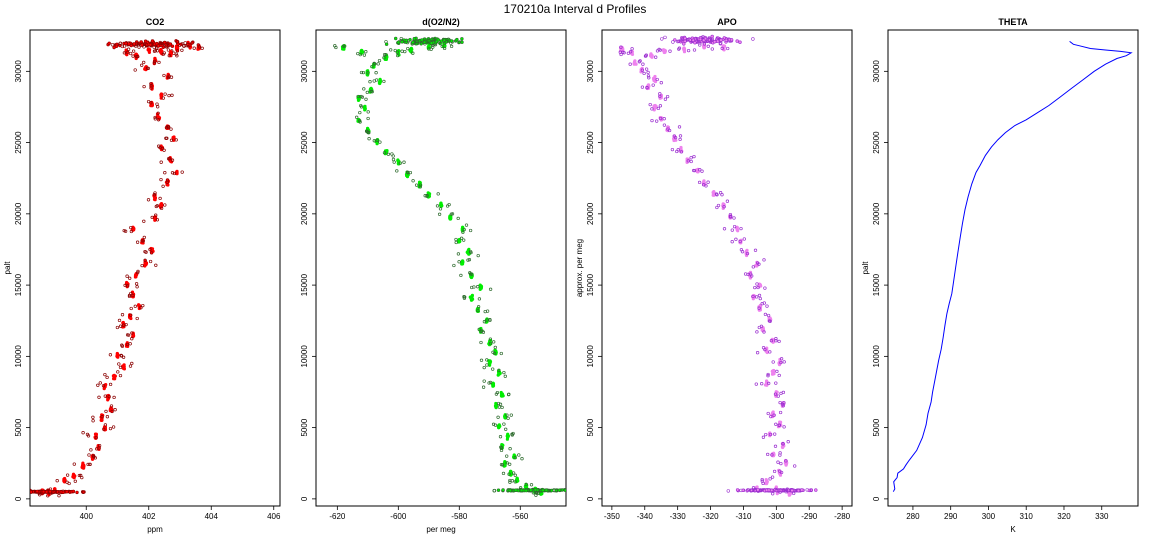 The width and height of the screenshot is (1150, 550). Describe the element at coordinates (1102, 516) in the screenshot. I see `x-tick-label: 330` at that location.